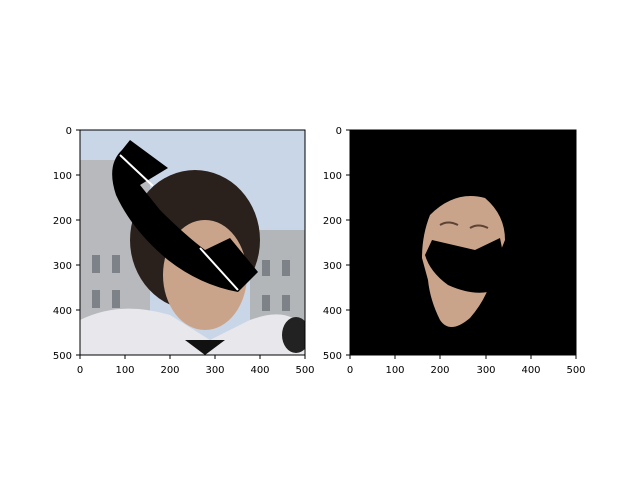  What do you see at coordinates (304, 370) in the screenshot?
I see `left-x-tick-5: 500` at bounding box center [304, 370].